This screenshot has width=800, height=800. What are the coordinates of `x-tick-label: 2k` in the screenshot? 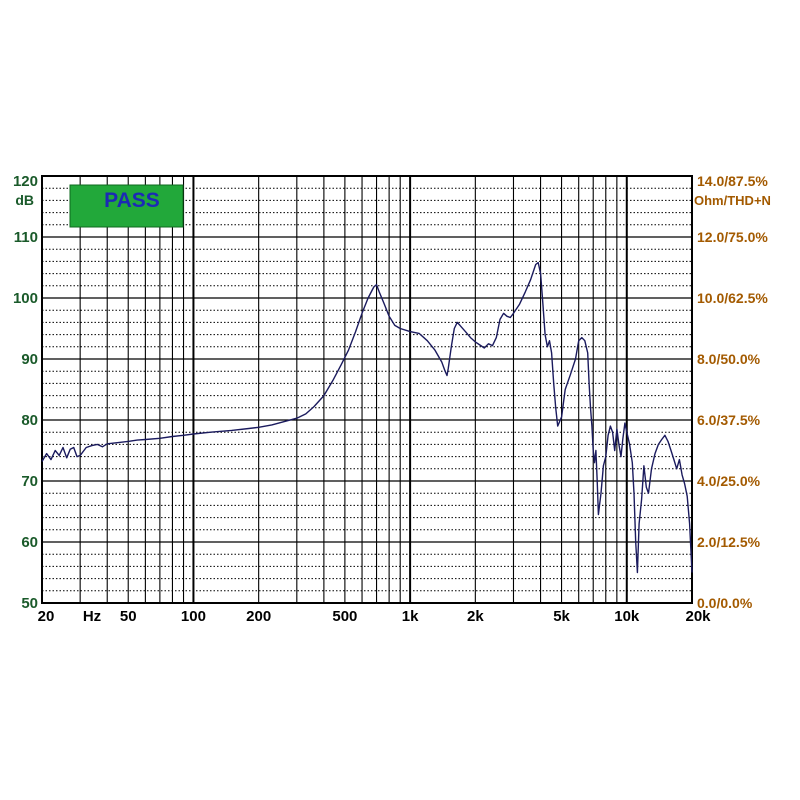 It's located at (475, 616).